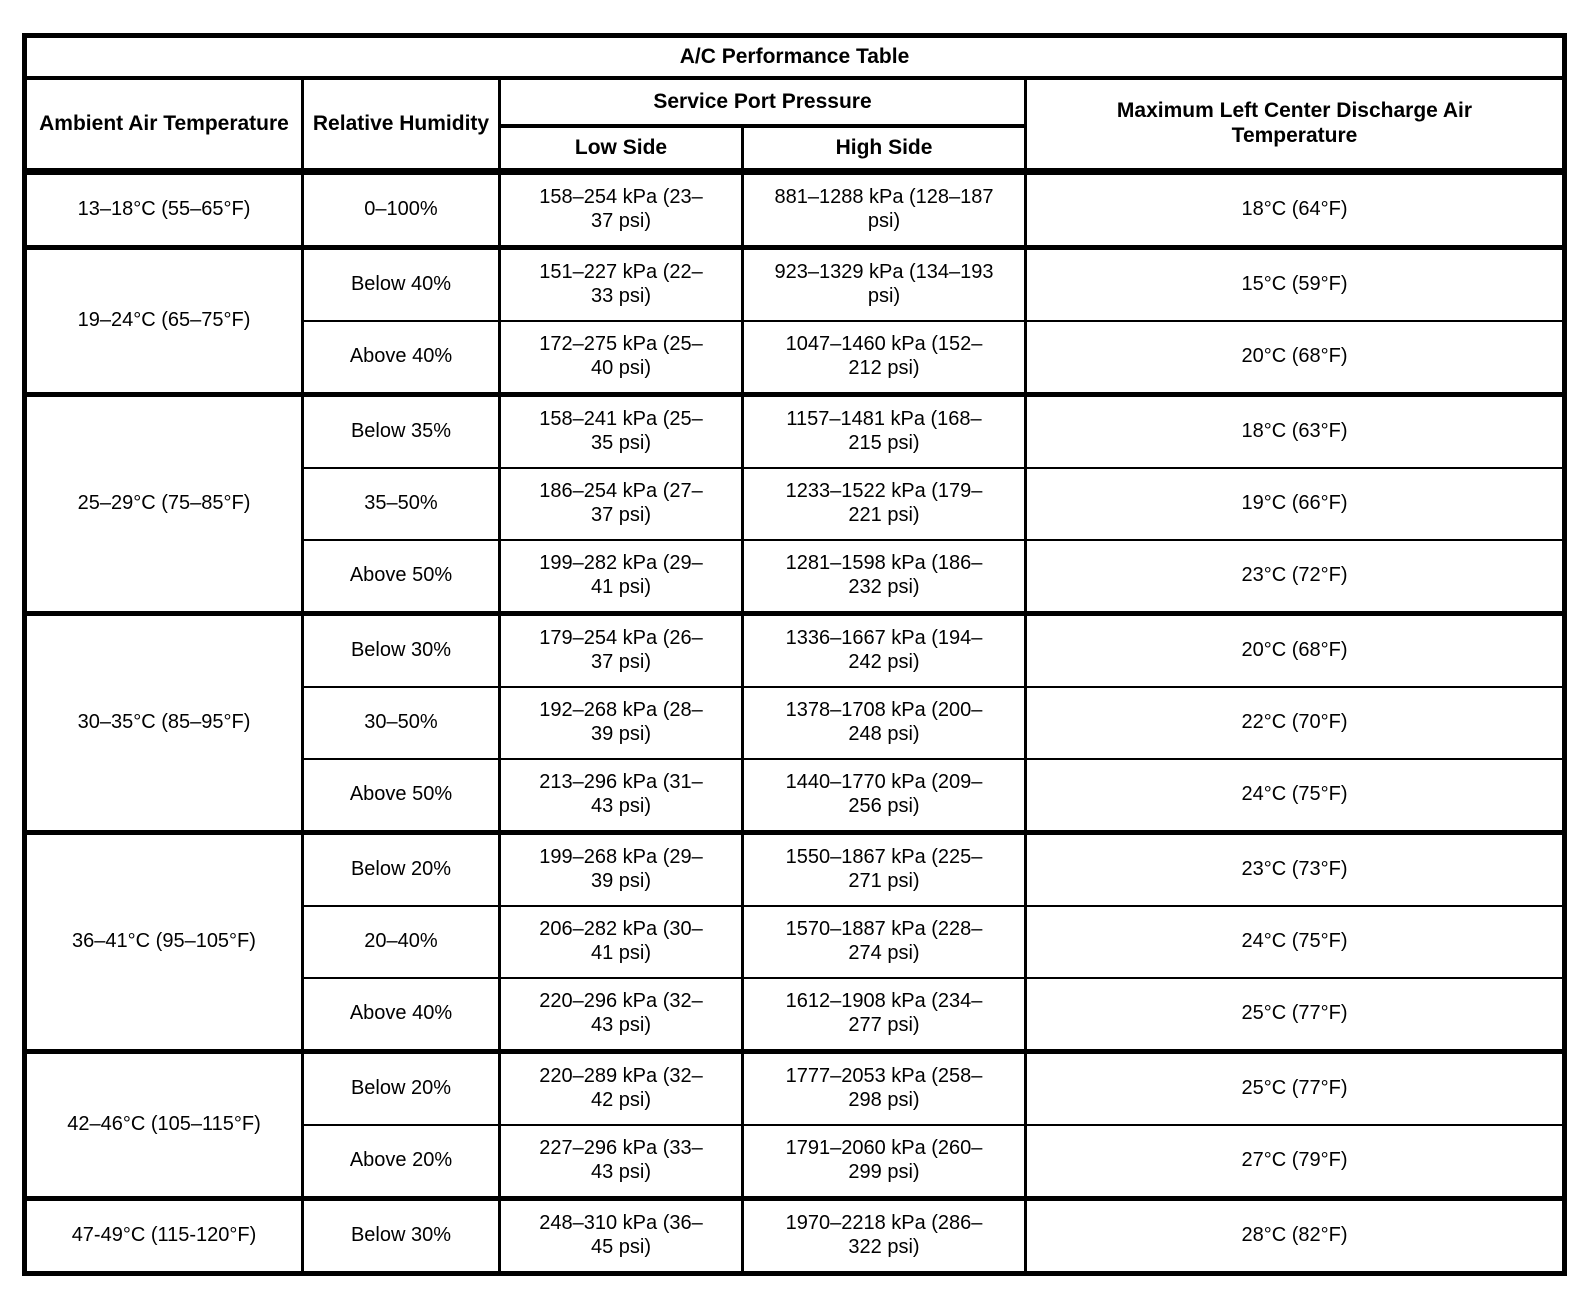 This screenshot has height=1309, width=1584. Describe the element at coordinates (884, 577) in the screenshot. I see `high-side-cell: 1281–1598 kPa (186–232 psi)` at that location.